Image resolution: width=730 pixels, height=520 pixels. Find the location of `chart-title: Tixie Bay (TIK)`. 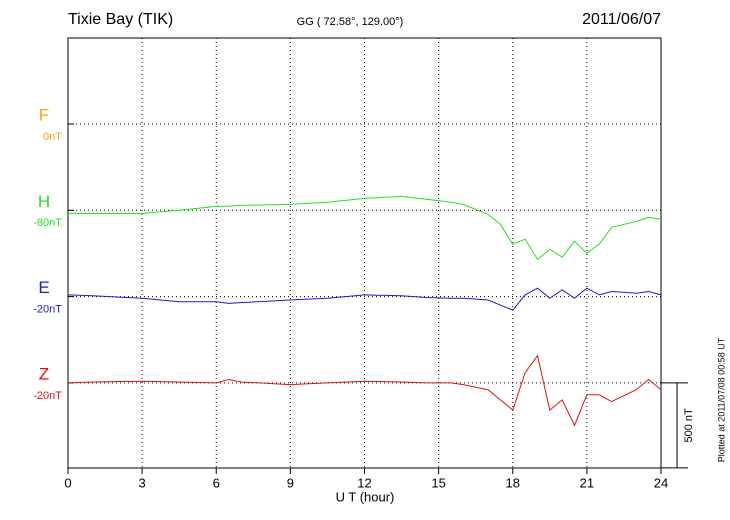

chart-title: Tixie Bay (TIK) is located at coordinates (120, 19).